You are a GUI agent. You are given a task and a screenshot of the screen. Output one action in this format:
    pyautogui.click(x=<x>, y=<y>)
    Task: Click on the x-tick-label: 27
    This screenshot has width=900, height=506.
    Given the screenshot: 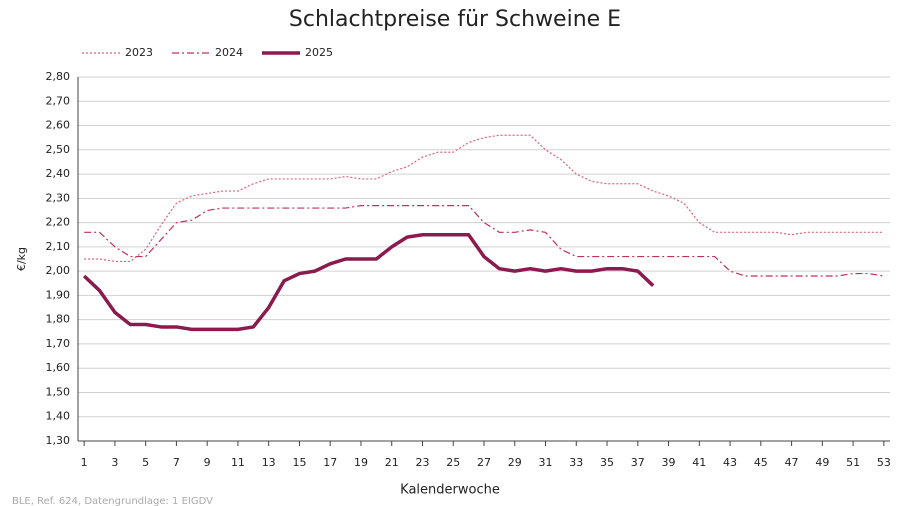 What is the action you would take?
    pyautogui.click(x=484, y=462)
    